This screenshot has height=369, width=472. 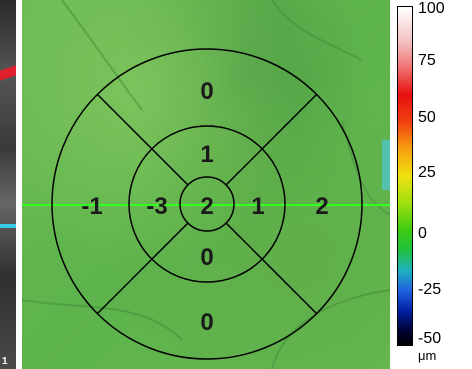 What do you see at coordinates (206, 154) in the screenshot?
I see `inner-superior-value: 1` at bounding box center [206, 154].